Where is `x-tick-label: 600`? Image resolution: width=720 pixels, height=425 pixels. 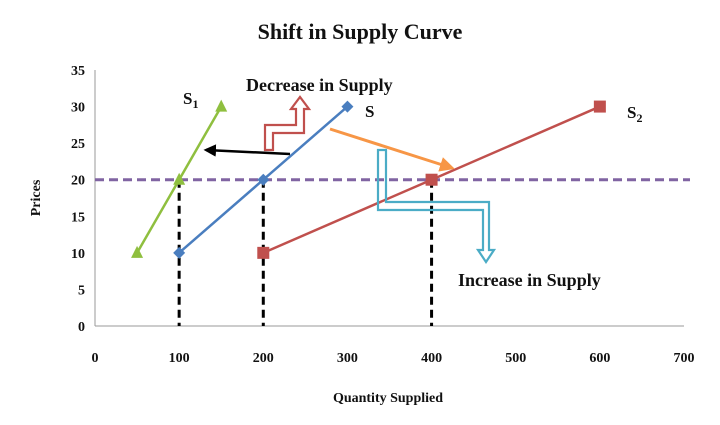
x-tick-label: 600 is located at coordinates (599, 358).